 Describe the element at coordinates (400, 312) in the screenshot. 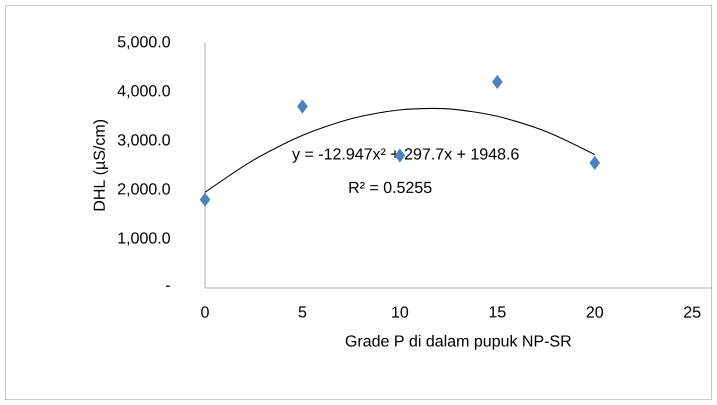

I see `x-tick-label: 10` at that location.